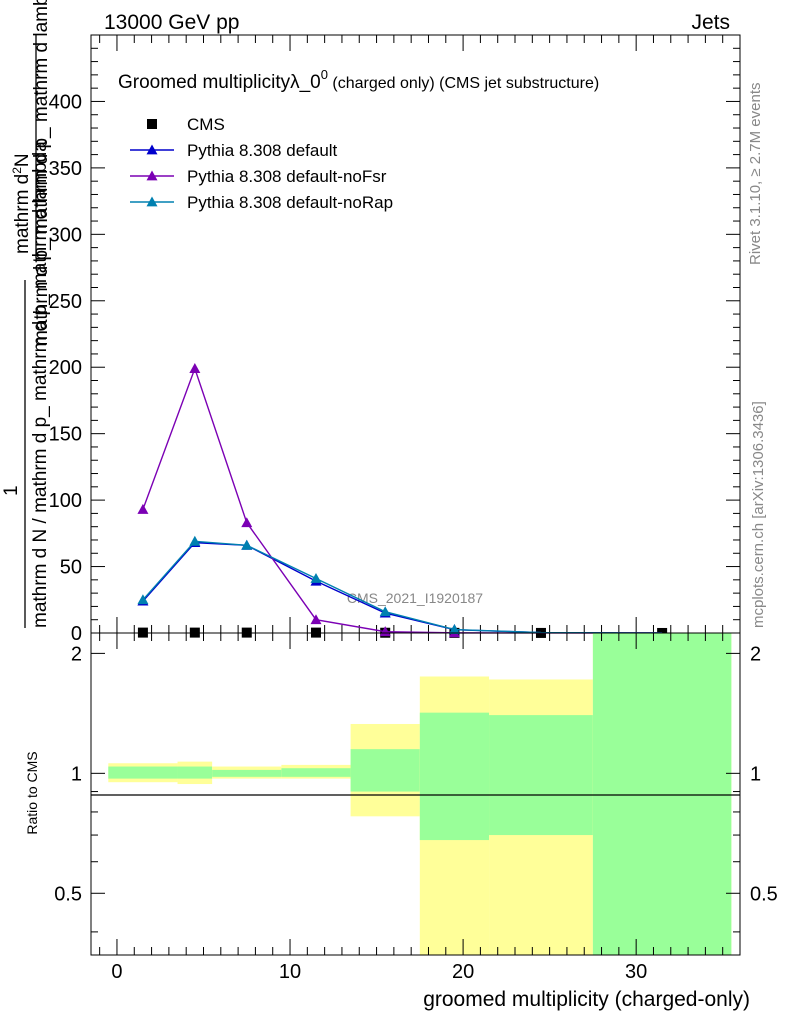 The width and height of the screenshot is (786, 1024). What do you see at coordinates (755, 654) in the screenshot?
I see `ratio-y-tick-label-right: 2` at bounding box center [755, 654].